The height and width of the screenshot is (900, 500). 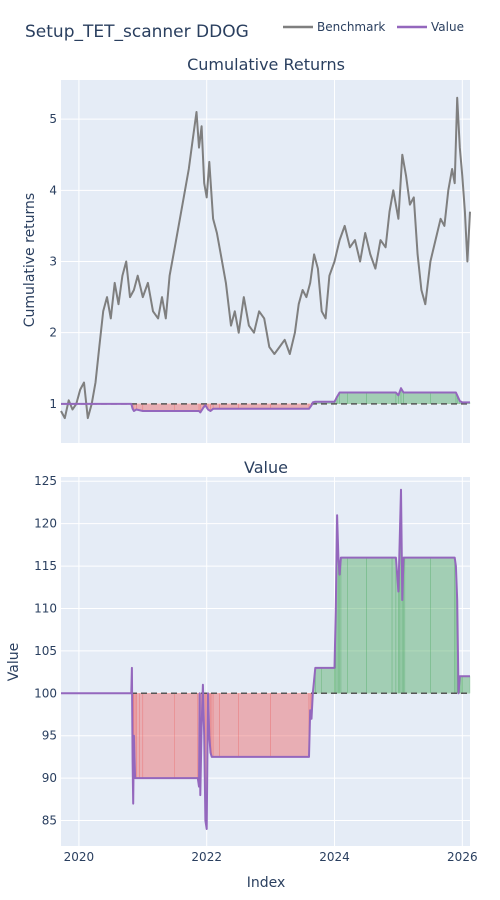 I want to click on cumulative-returns-series-value, so click(x=265, y=400).